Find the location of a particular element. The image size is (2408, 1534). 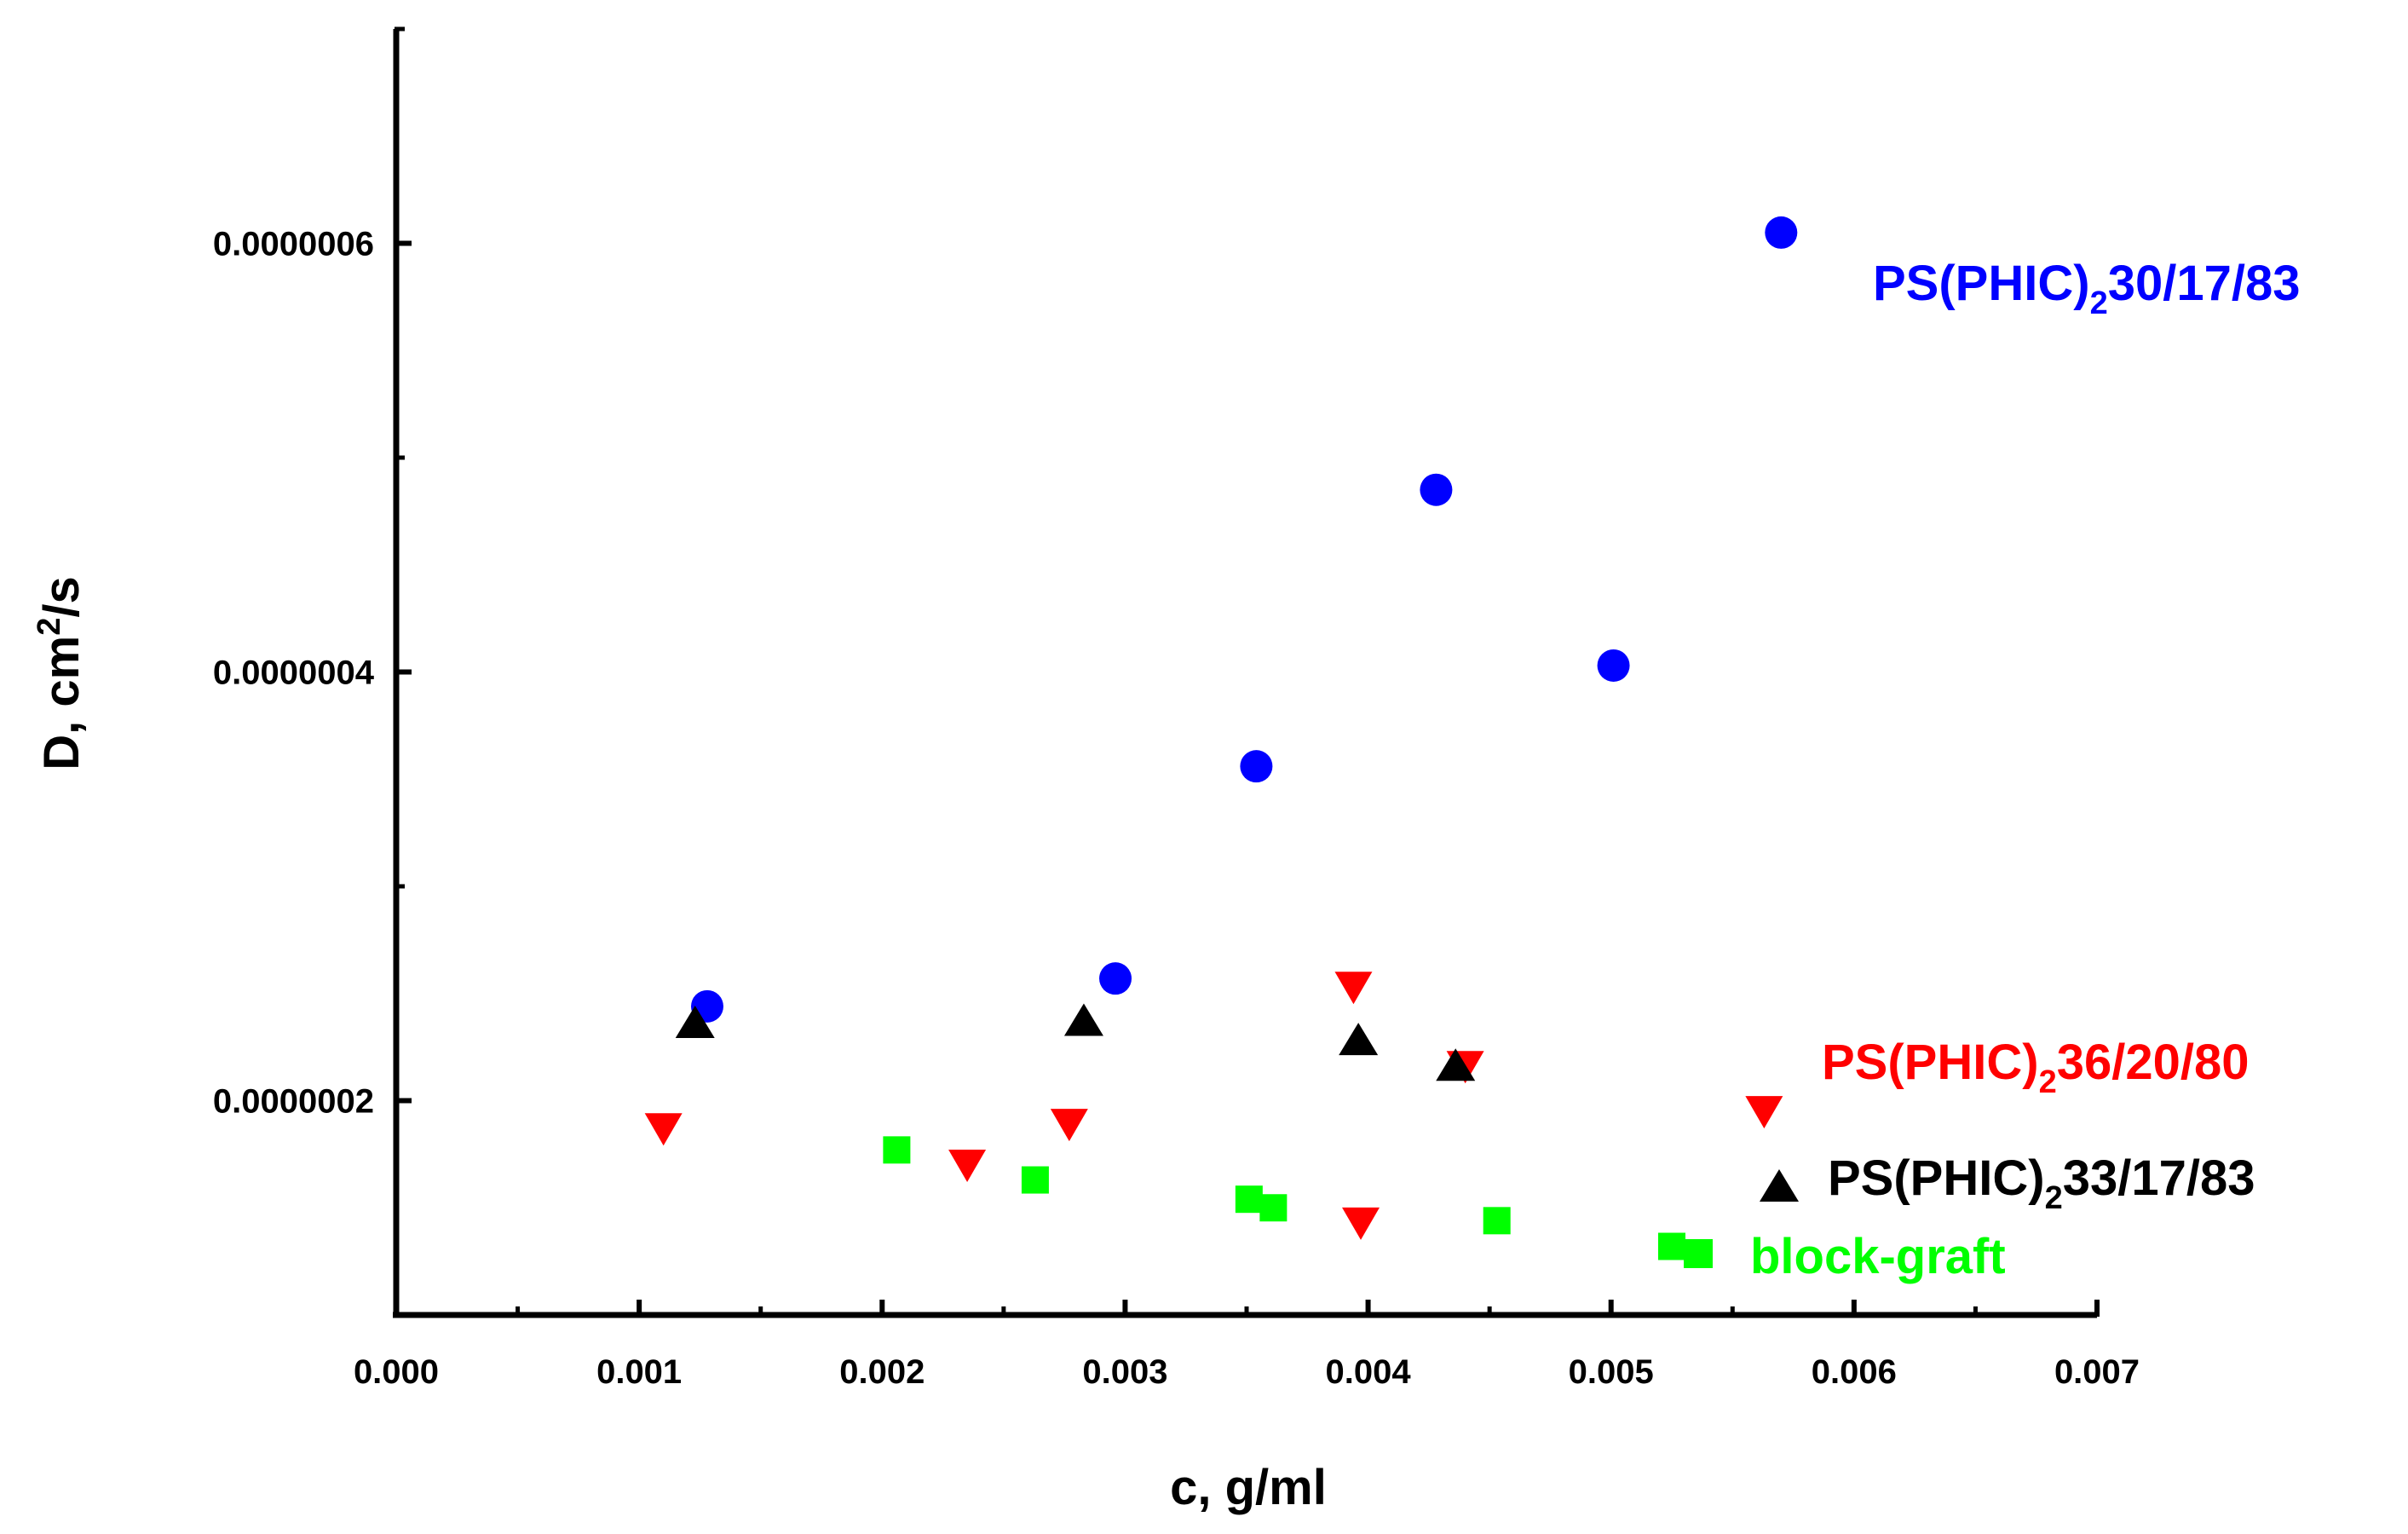

x-tick-label: 0.007 is located at coordinates (2097, 1372).